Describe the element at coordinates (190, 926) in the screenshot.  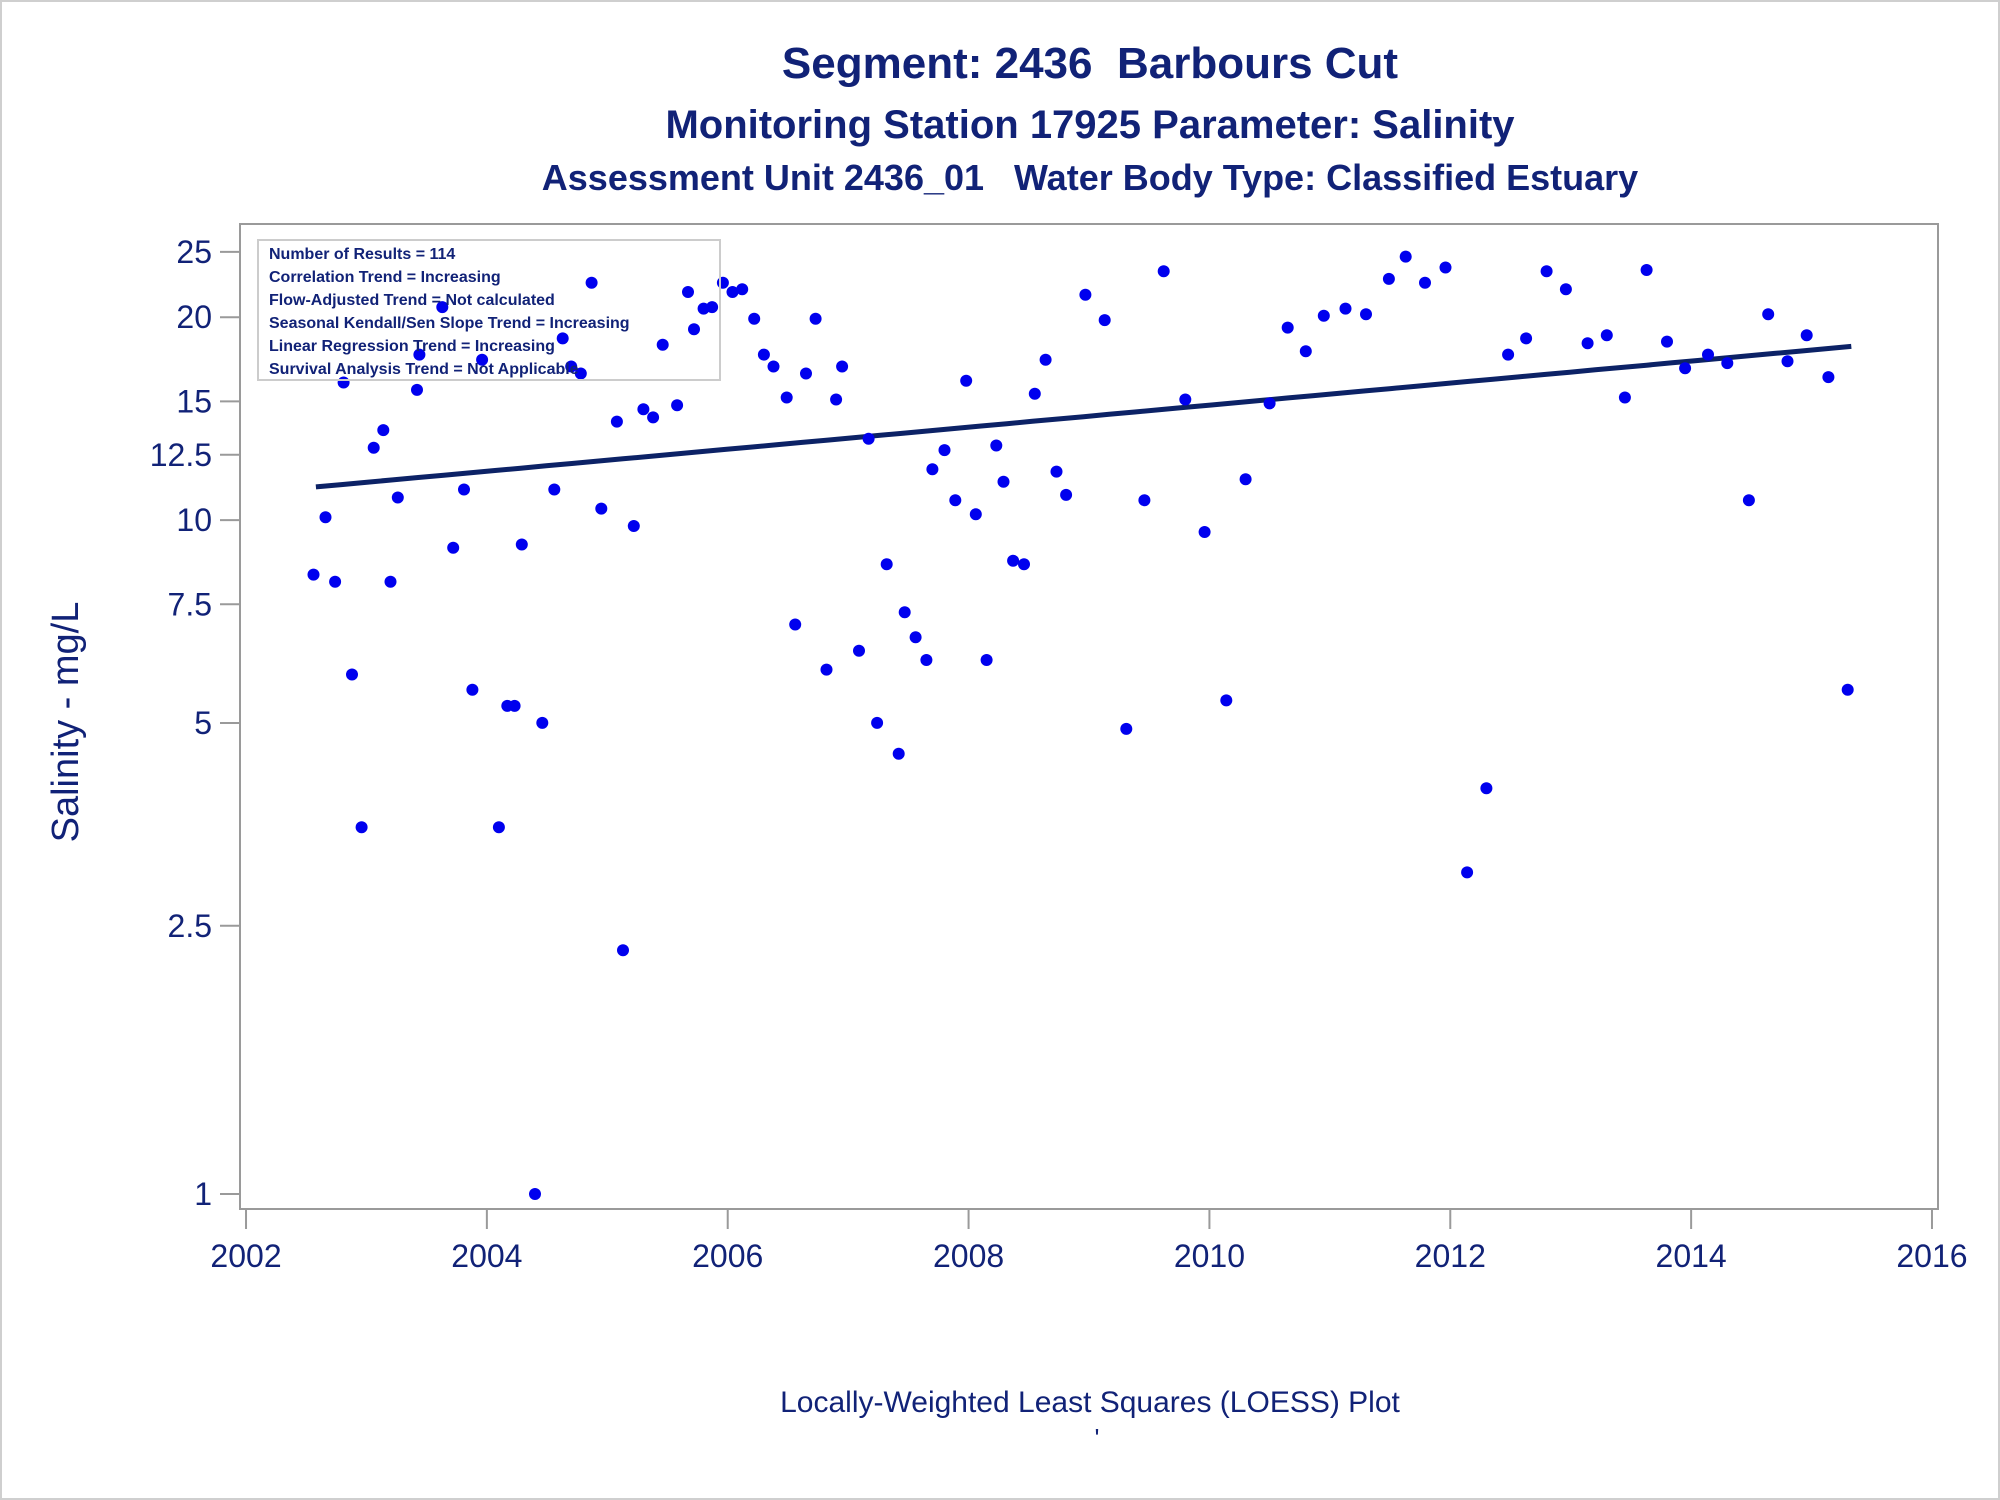
I see `y-tick-label: 2.5` at that location.